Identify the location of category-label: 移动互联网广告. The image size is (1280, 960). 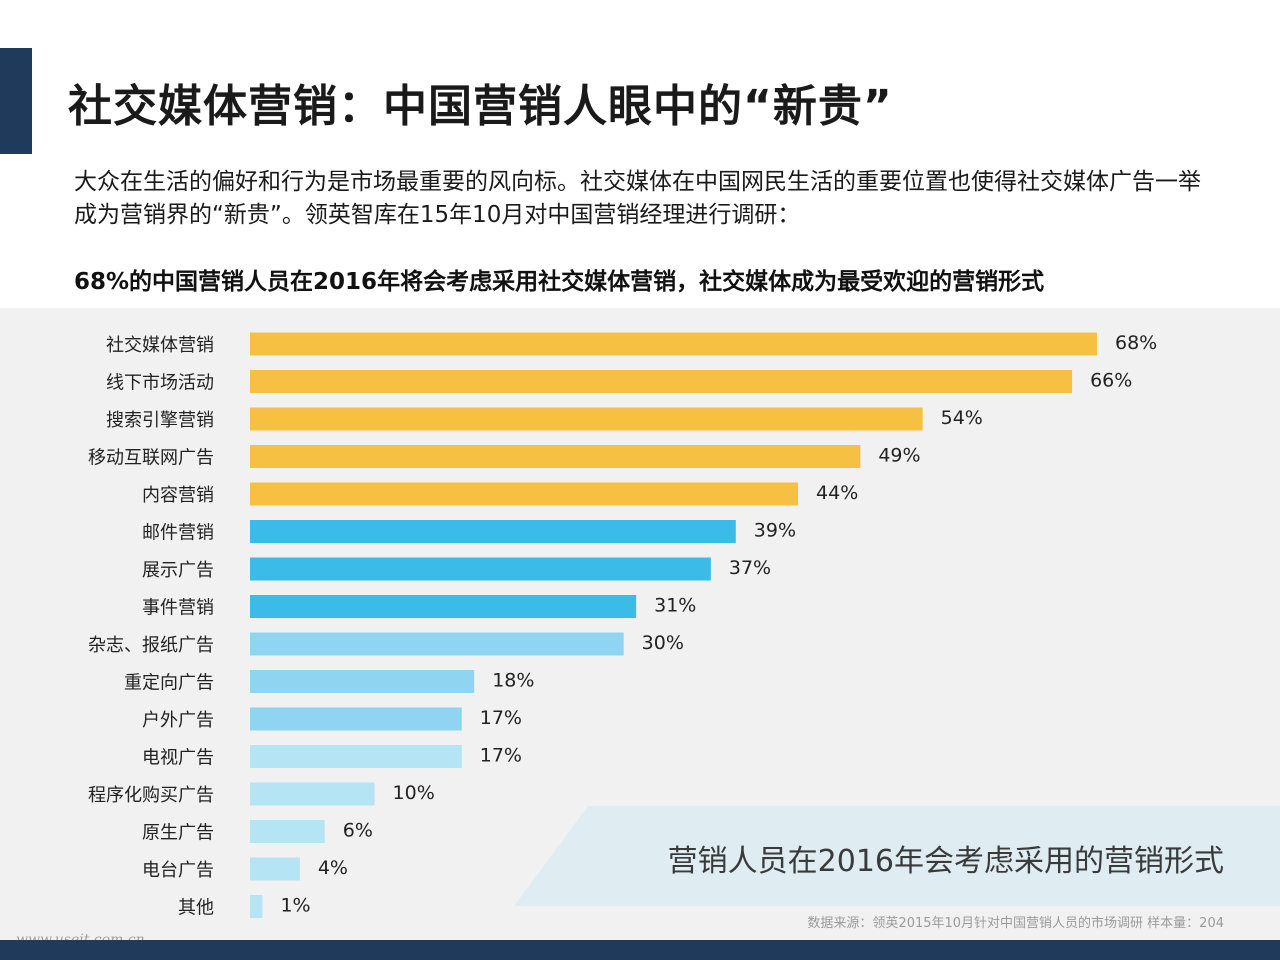
(151, 458).